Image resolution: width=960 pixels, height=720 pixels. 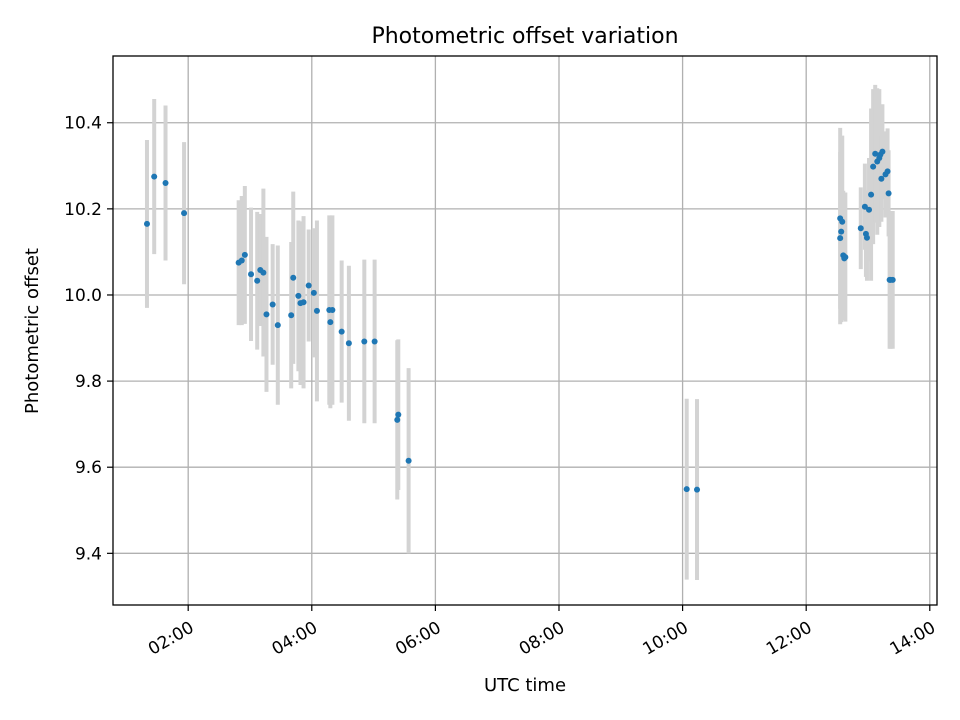 I want to click on y-axis-label: Photometric offset, so click(x=32, y=331).